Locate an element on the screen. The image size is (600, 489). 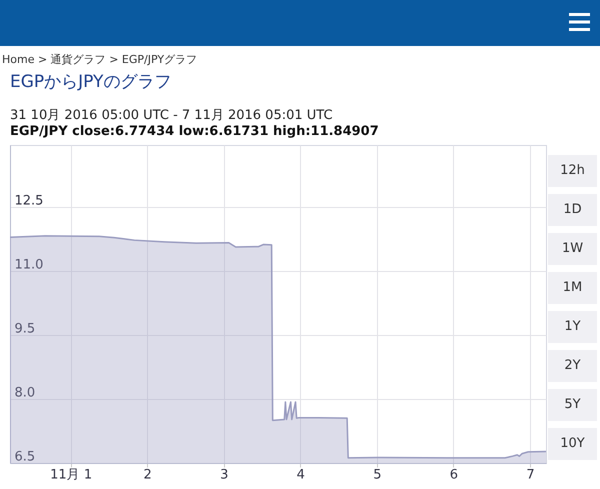
x-tick-label: 7 is located at coordinates (530, 475).